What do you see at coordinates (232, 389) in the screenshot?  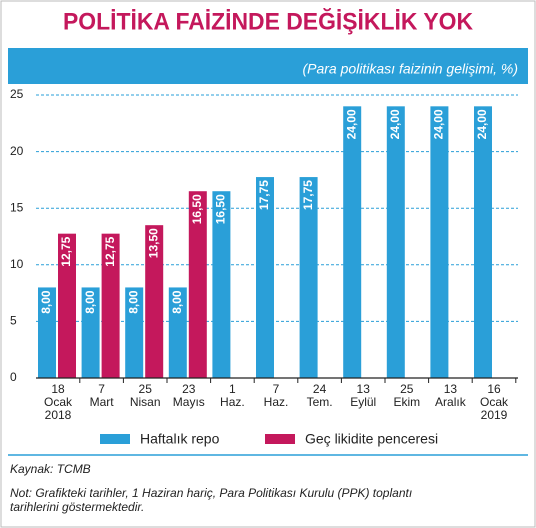 I see `x-tick-label-line: 1` at bounding box center [232, 389].